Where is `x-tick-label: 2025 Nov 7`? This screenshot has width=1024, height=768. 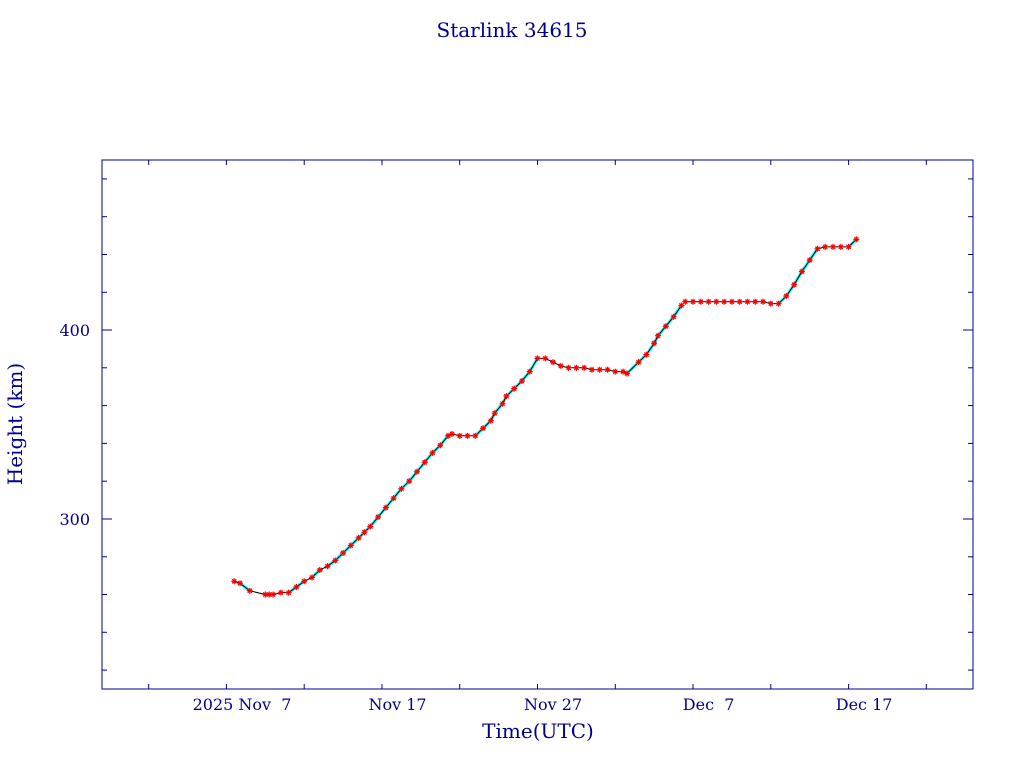 x-tick-label: 2025 Nov 7 is located at coordinates (242, 704).